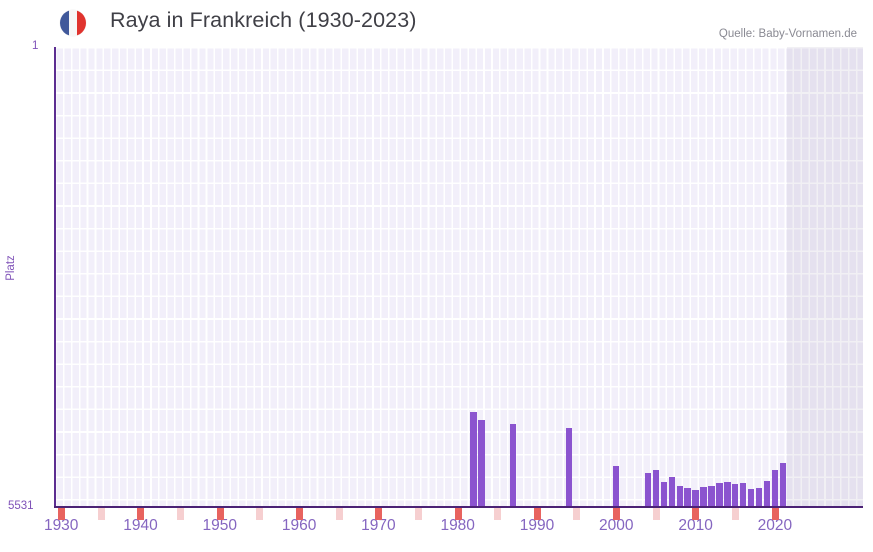 This screenshot has height=552, width=873. What do you see at coordinates (339, 514) in the screenshot?
I see `x-axis-marker-1965` at bounding box center [339, 514].